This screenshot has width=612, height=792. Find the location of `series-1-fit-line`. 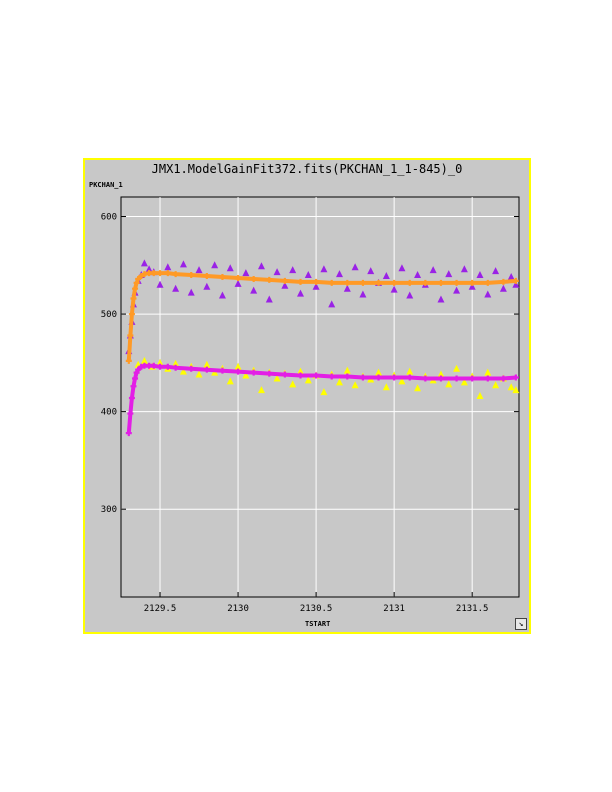

series-1-fit-line is located at coordinates (321, 316).